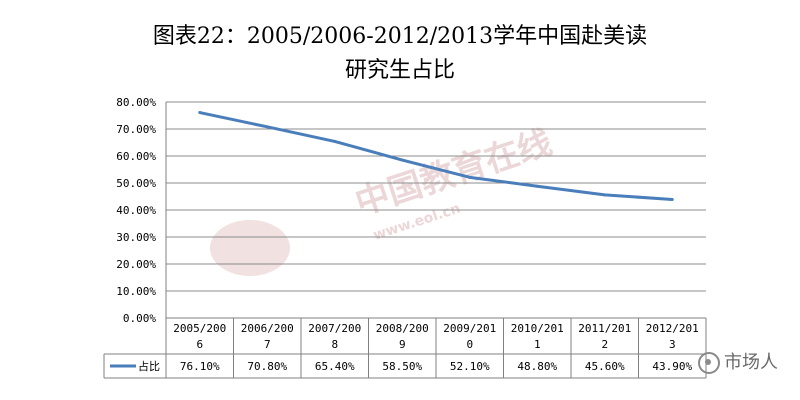  What do you see at coordinates (136, 291) in the screenshot?
I see `y-tick-label: 10.00%` at bounding box center [136, 291].